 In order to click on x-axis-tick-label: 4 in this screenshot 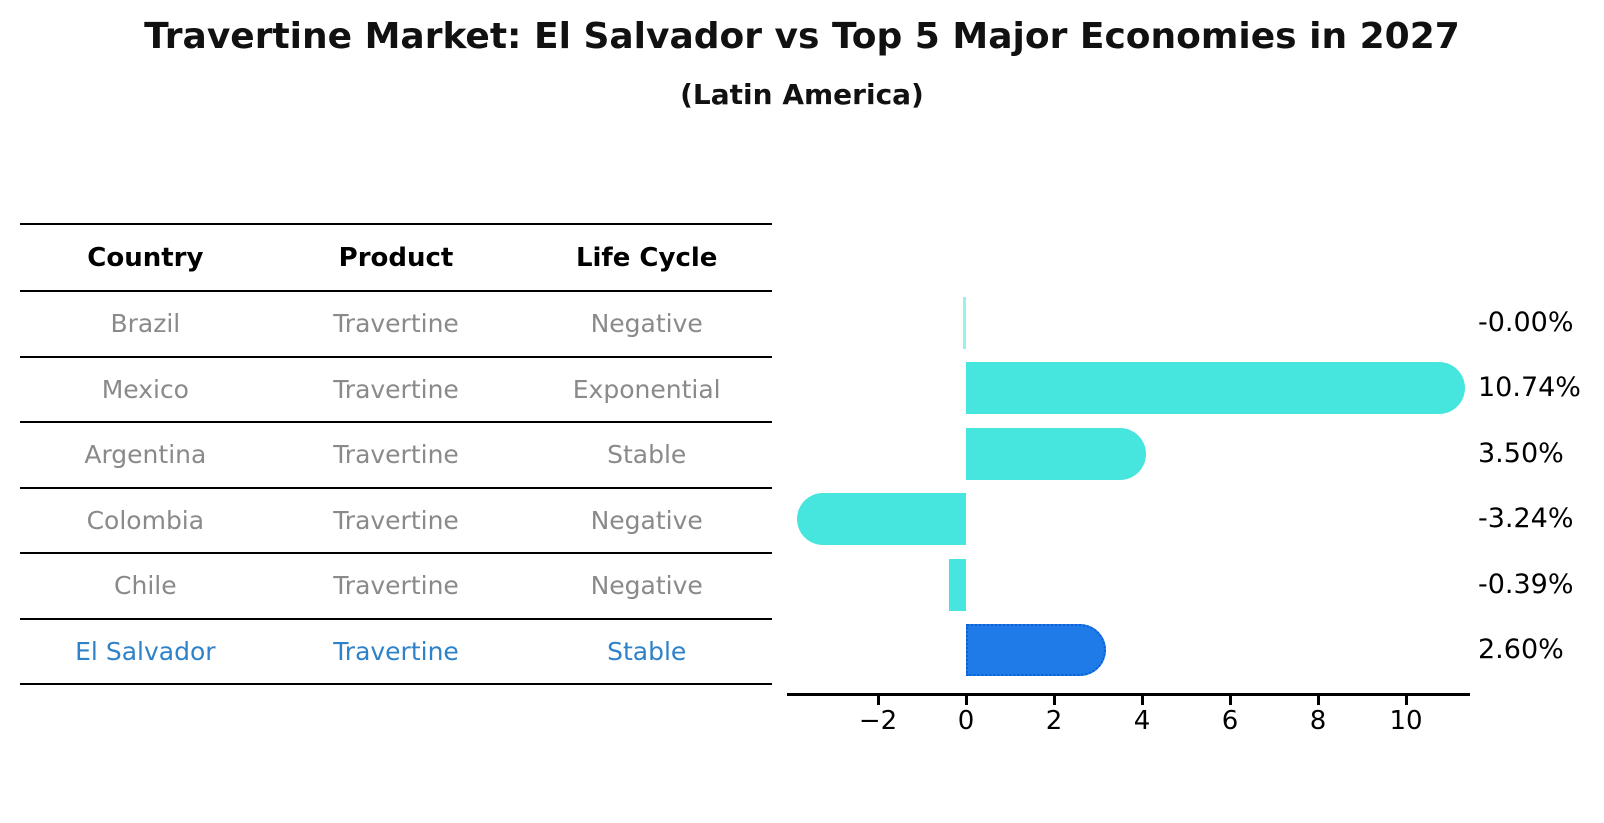, I will do `click(1142, 721)`.